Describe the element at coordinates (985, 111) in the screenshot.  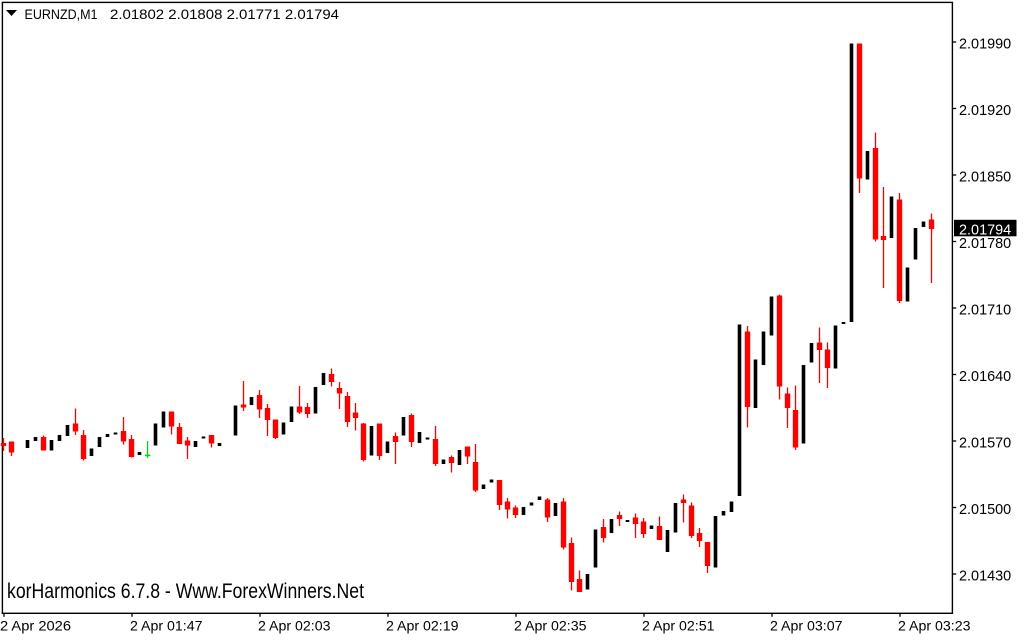
I see `svg-text: 2.01920` at that location.